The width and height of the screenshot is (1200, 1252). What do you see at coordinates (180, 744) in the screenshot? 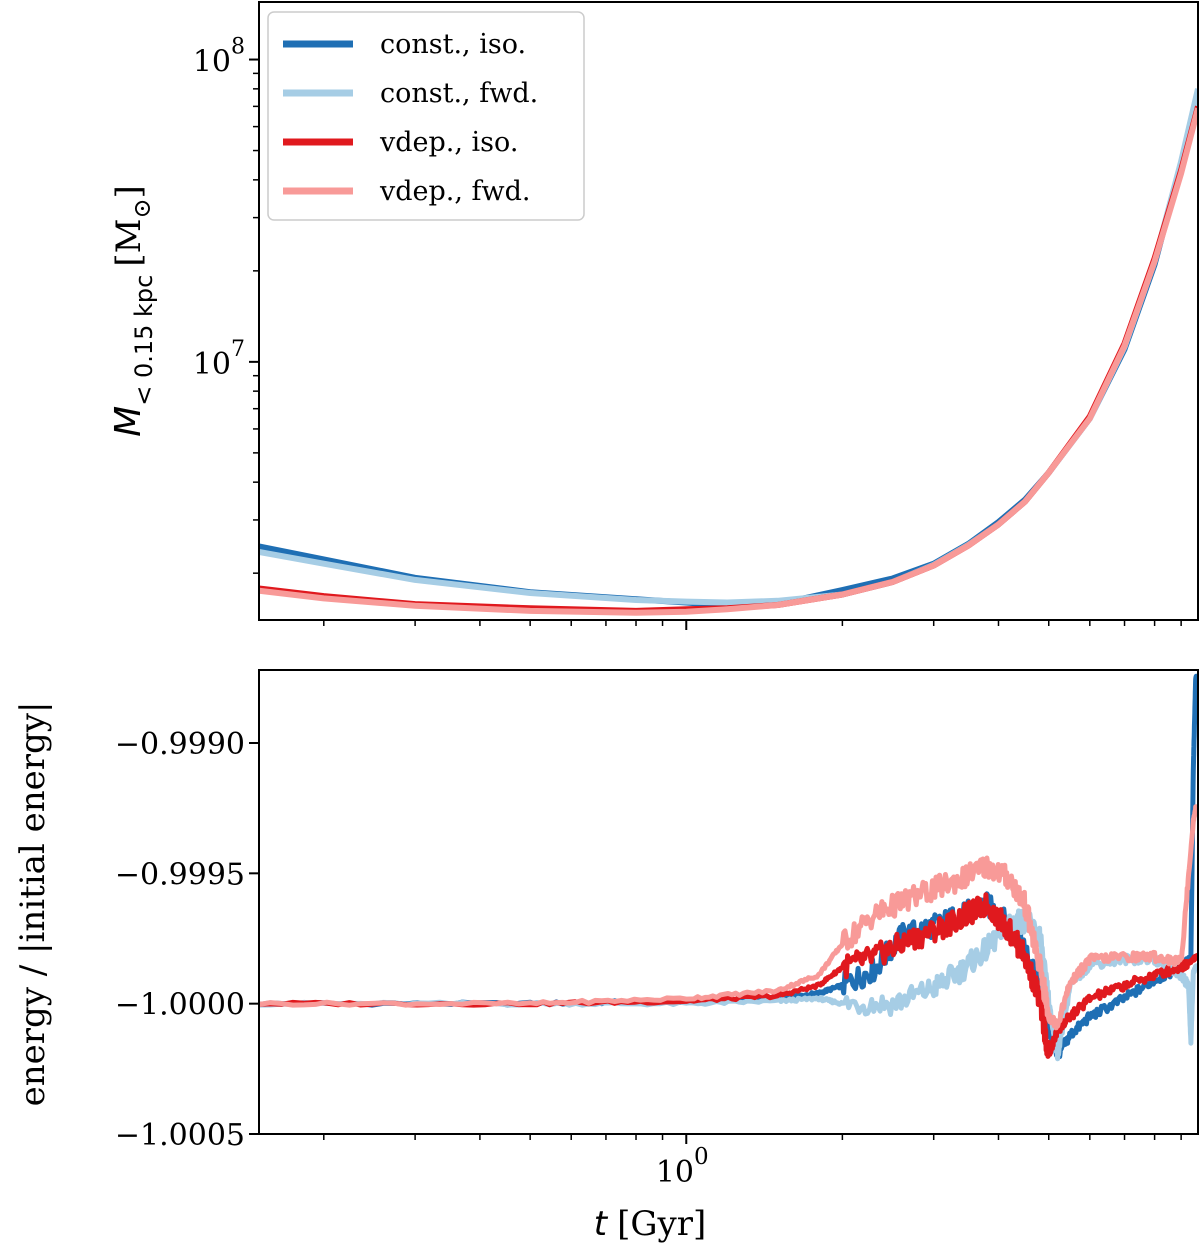
I see `bottom-ytick-label-0: −0.9990` at bounding box center [180, 744].